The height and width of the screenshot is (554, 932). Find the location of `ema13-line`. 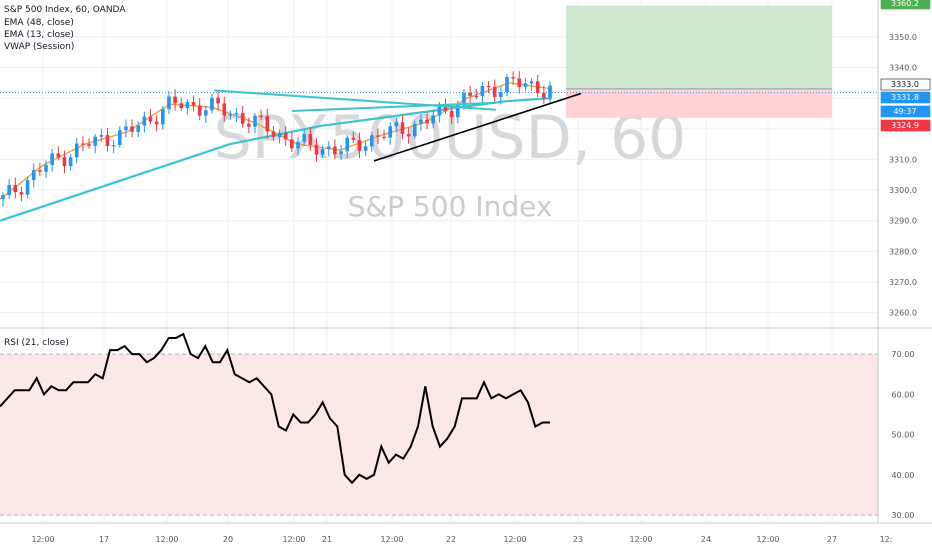

ema13-line is located at coordinates (276, 141).